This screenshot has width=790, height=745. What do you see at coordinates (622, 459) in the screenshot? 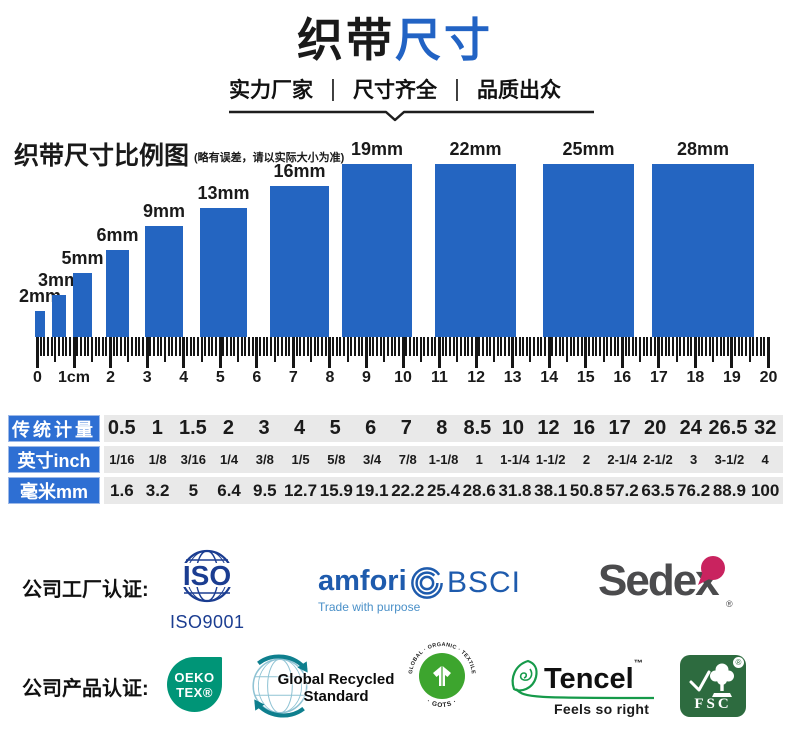
I see `table-cell: 2-1/4` at bounding box center [622, 459].